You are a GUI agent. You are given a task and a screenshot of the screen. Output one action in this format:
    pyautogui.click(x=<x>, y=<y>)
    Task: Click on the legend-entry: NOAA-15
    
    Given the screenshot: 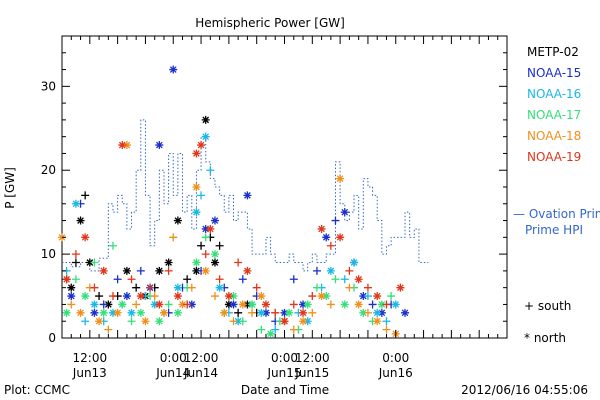 What is the action you would take?
    pyautogui.click(x=554, y=73)
    